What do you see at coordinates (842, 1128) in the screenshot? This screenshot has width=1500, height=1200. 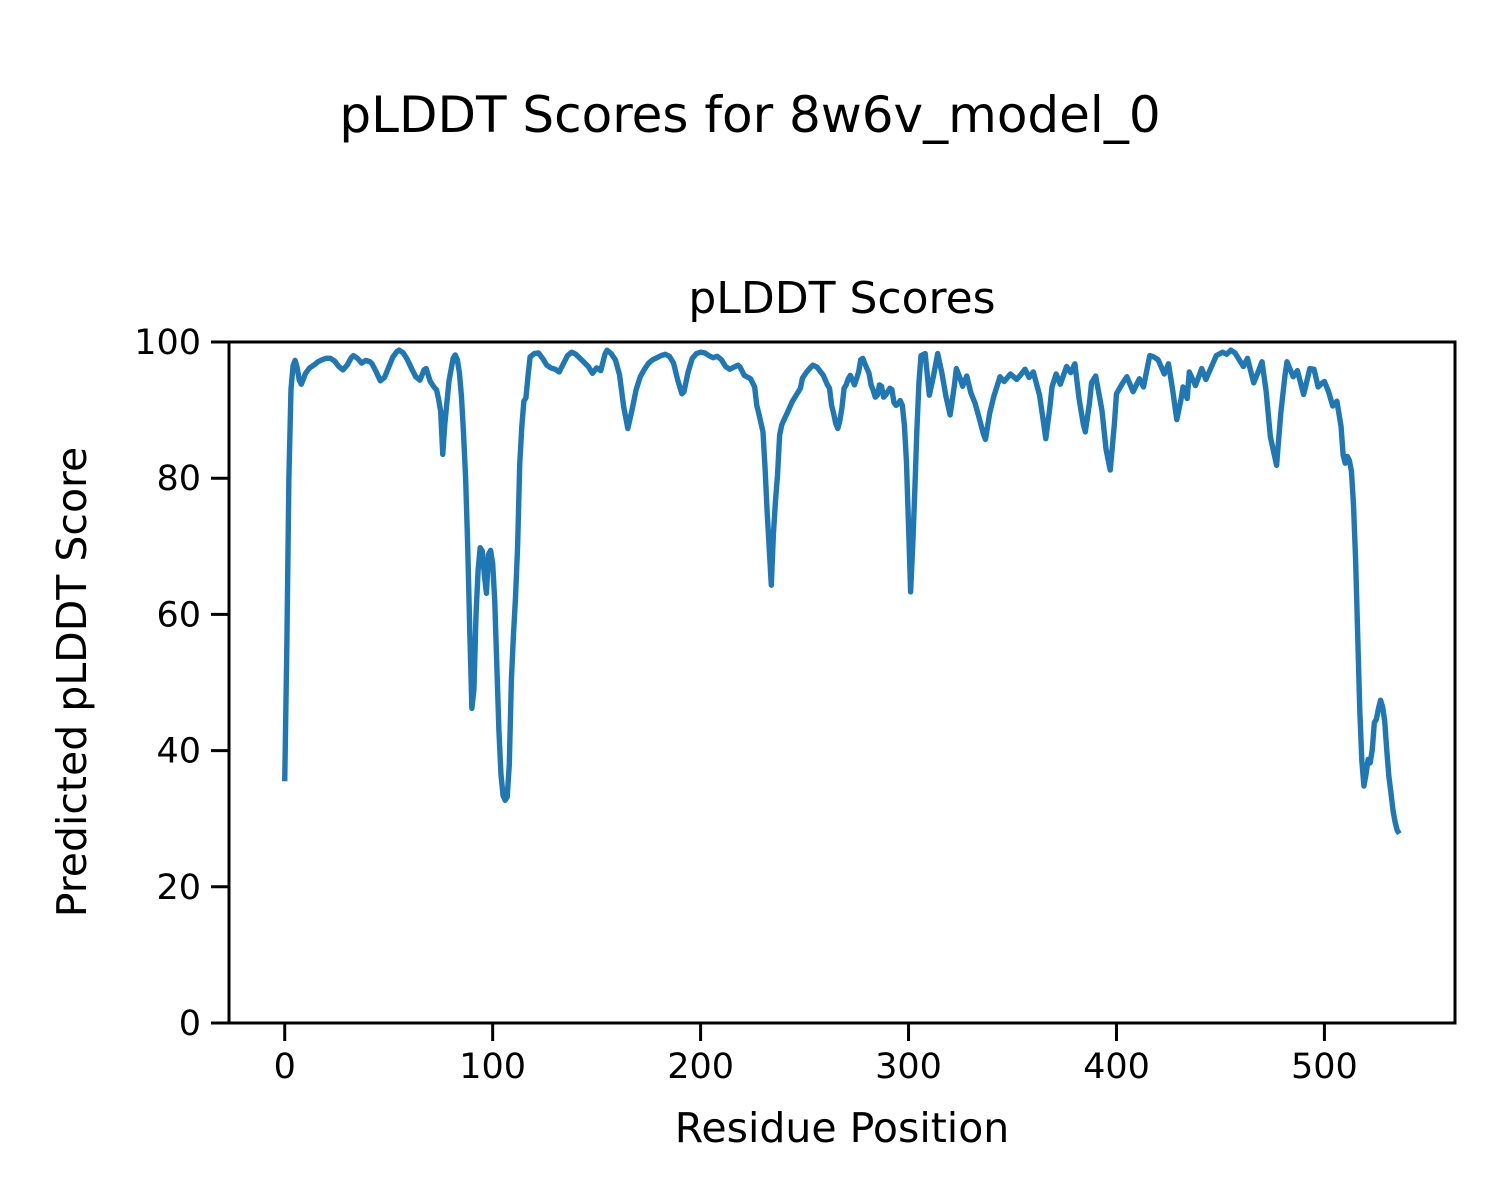 I see `x-axis-label: Residue Position` at bounding box center [842, 1128].